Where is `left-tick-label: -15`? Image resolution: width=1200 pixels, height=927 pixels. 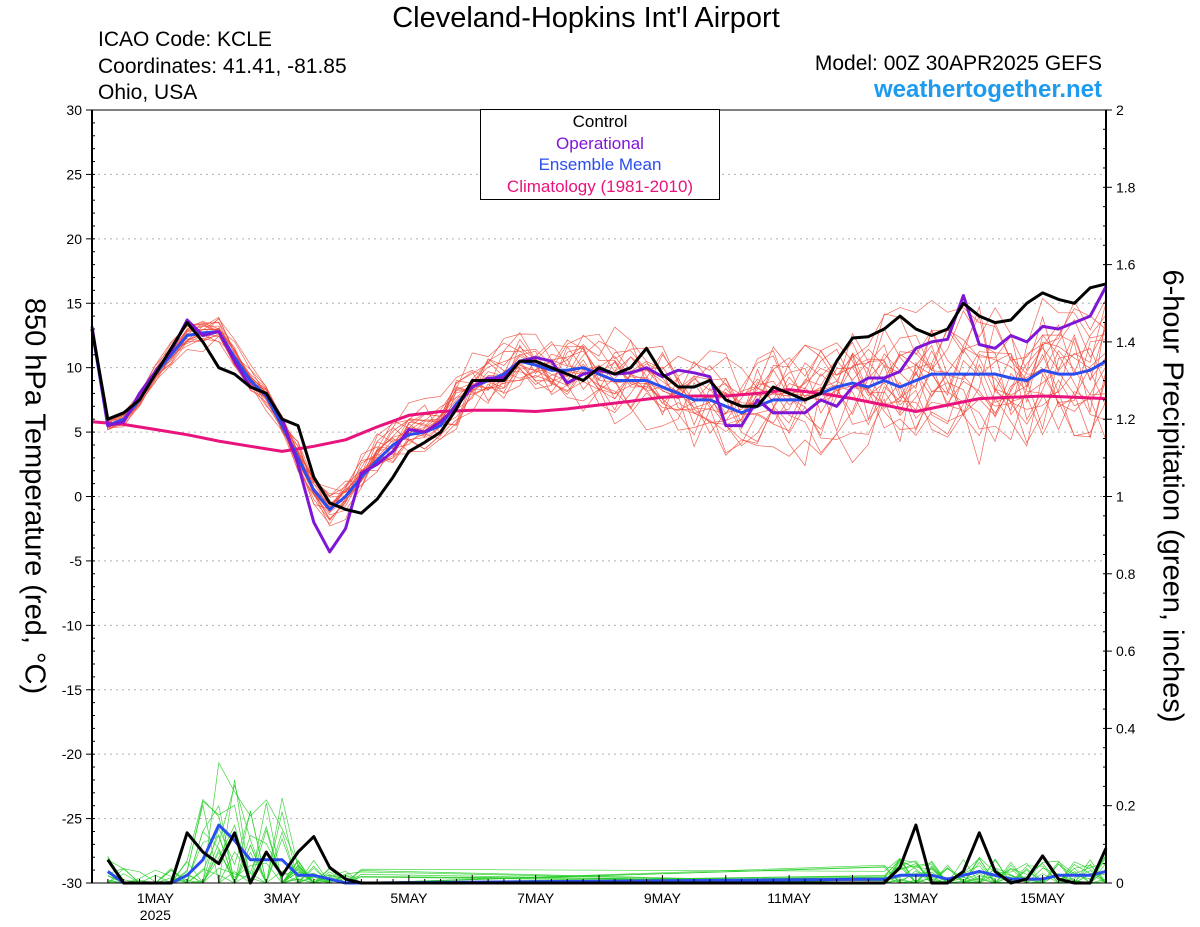 left-tick-label: -15 is located at coordinates (72, 690).